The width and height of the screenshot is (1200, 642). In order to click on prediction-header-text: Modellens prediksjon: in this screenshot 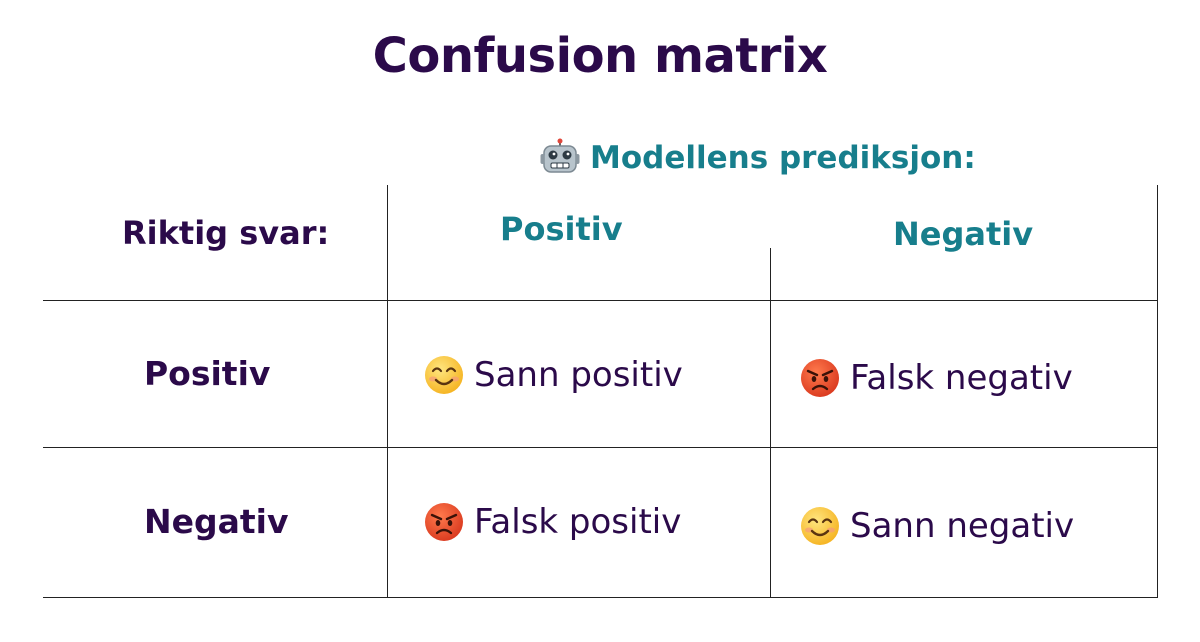, I will do `click(783, 158)`.